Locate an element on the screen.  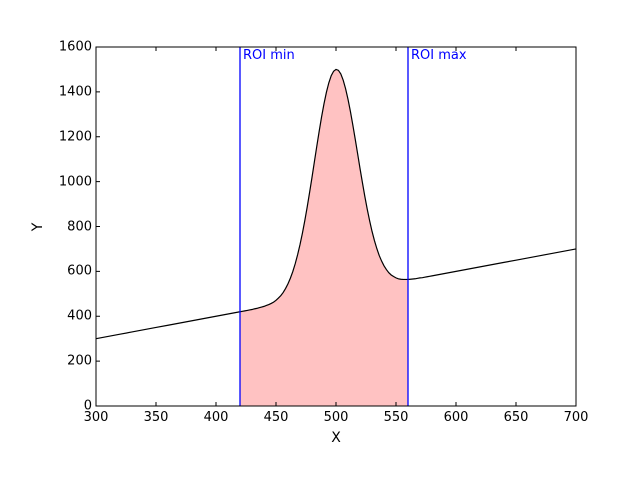
x-tick-label: 650 is located at coordinates (516, 417).